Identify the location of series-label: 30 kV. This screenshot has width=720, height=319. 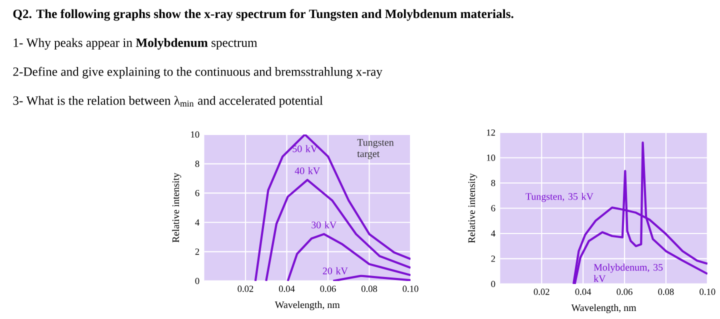
(324, 224).